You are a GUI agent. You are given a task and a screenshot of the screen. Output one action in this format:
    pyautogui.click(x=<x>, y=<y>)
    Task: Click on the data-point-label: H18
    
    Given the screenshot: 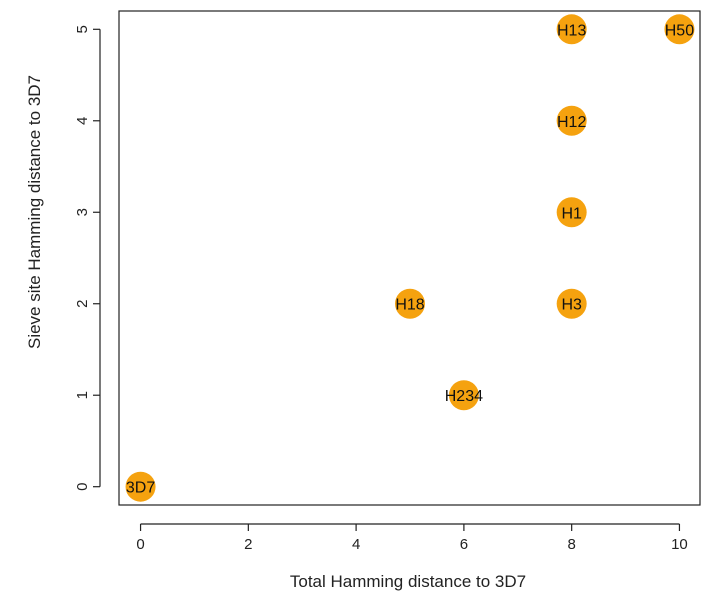 What is the action you would take?
    pyautogui.click(x=409, y=305)
    